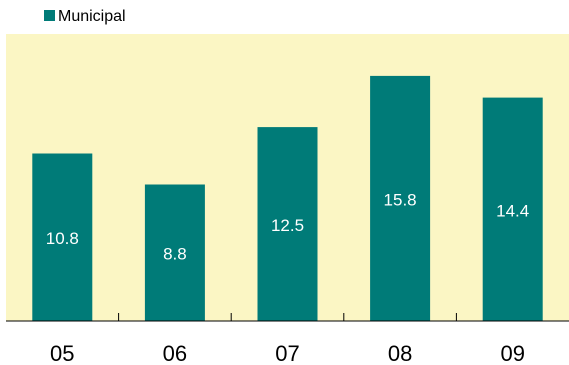 This screenshot has height=365, width=569. I want to click on x-tick-label-07: 07, so click(287, 353).